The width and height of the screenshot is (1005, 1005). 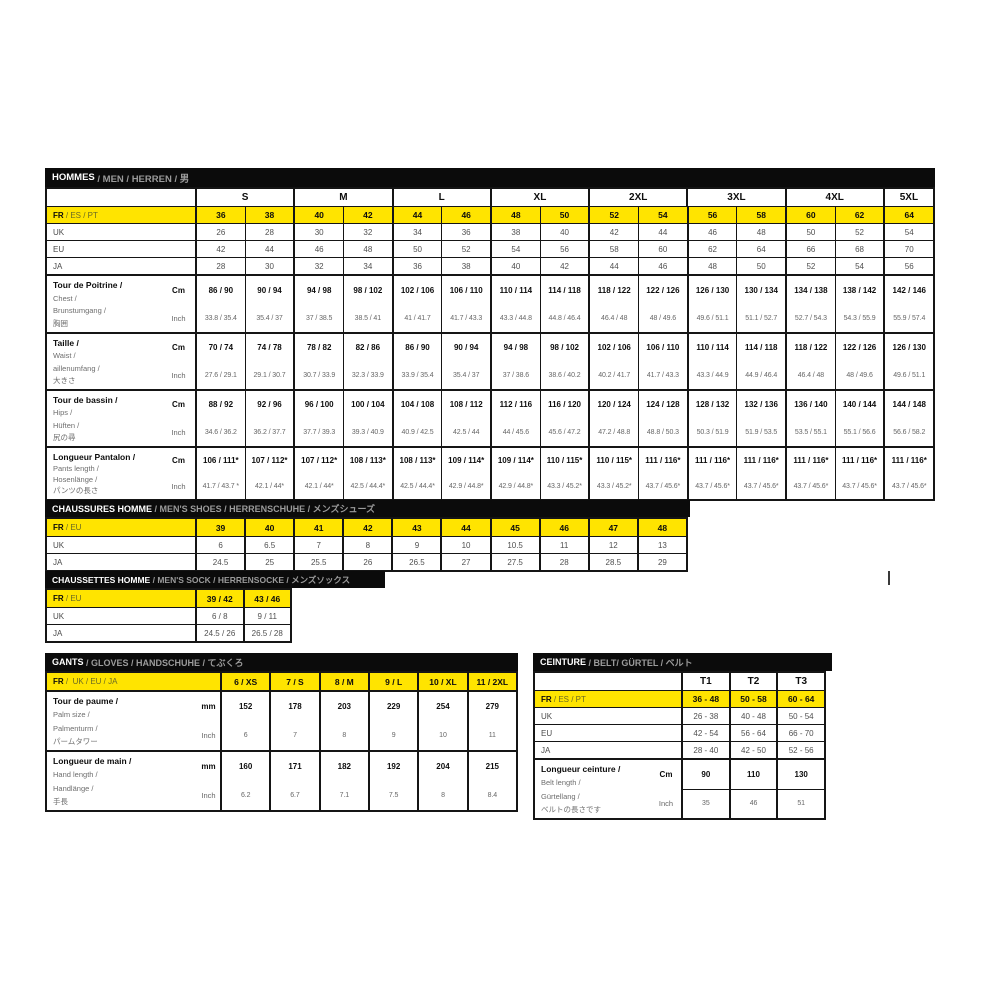 What do you see at coordinates (318, 215) in the screenshot?
I see `fr-size-value: 40` at bounding box center [318, 215].